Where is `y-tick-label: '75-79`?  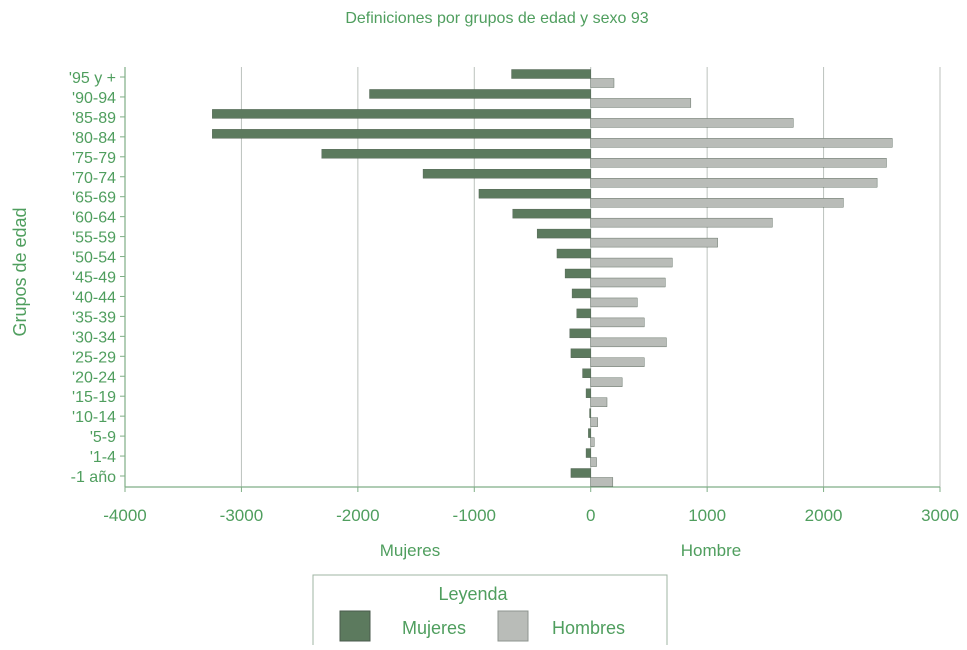 y-tick-label: '75-79 is located at coordinates (94, 158).